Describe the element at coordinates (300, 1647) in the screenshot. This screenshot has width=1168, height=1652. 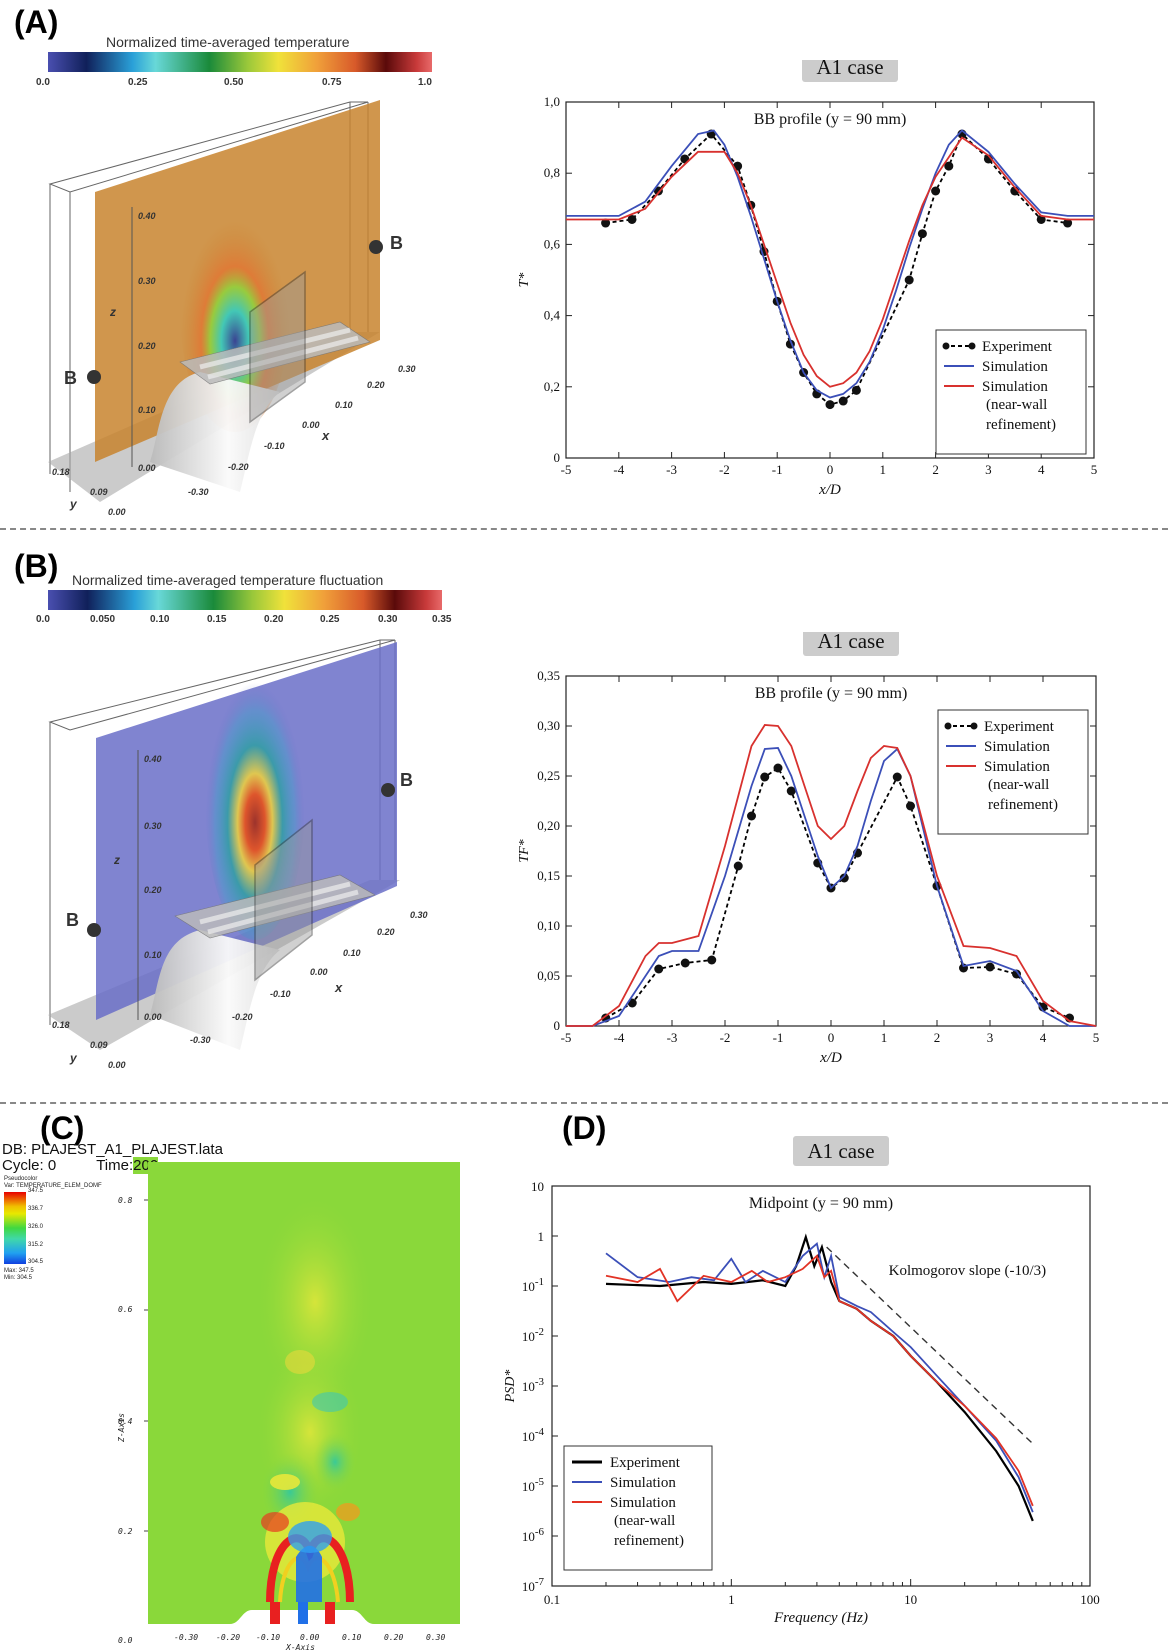
I see `visit-x-axis-title: X-Axis` at that location.